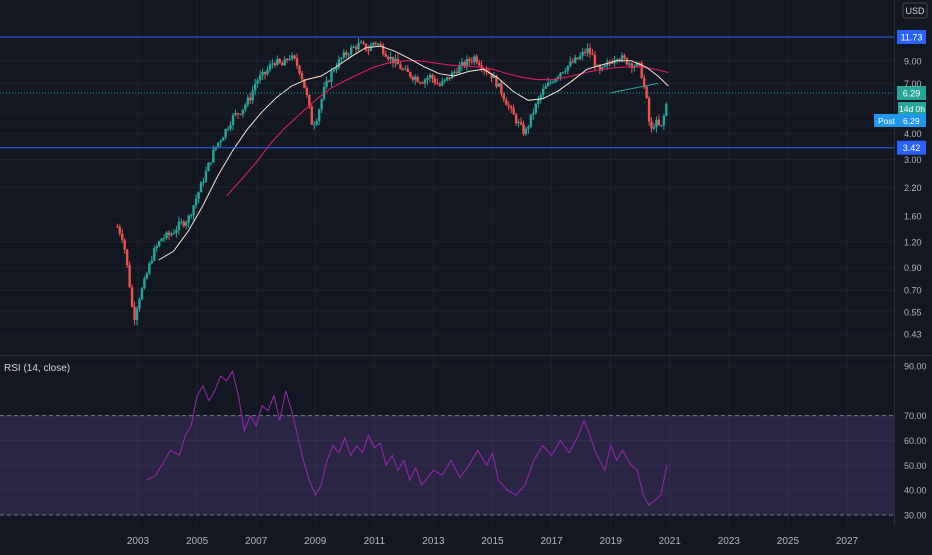 The height and width of the screenshot is (555, 932). Describe the element at coordinates (433, 541) in the screenshot. I see `time-tick-2013: 2013` at that location.